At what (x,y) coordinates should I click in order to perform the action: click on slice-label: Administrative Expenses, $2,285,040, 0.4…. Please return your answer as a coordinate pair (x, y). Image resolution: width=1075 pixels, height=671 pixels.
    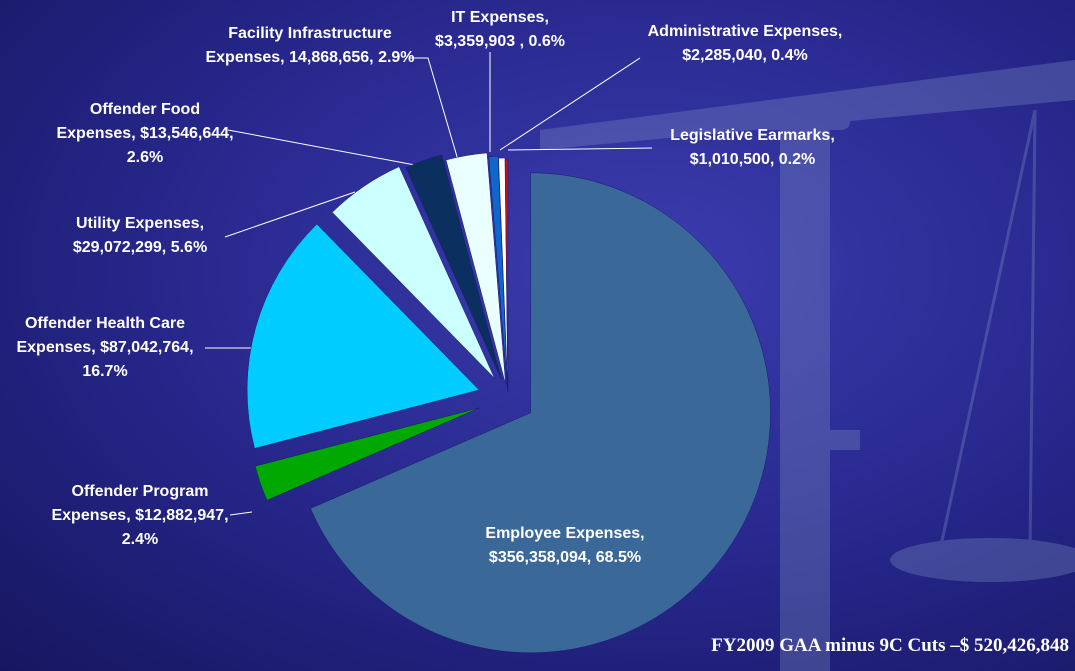
    Looking at the image, I should click on (745, 44).